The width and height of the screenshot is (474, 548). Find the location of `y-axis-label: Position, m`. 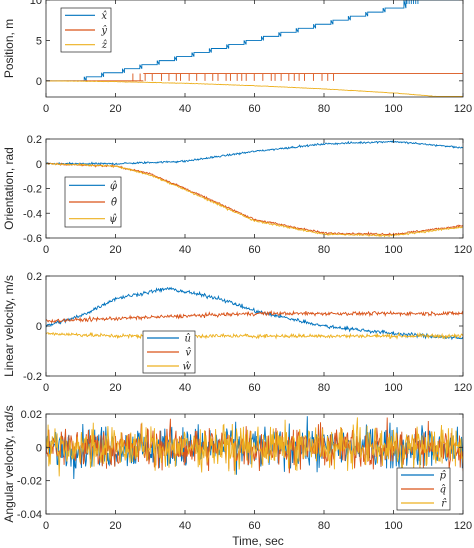

y-axis-label: Position, m is located at coordinates (9, 48).